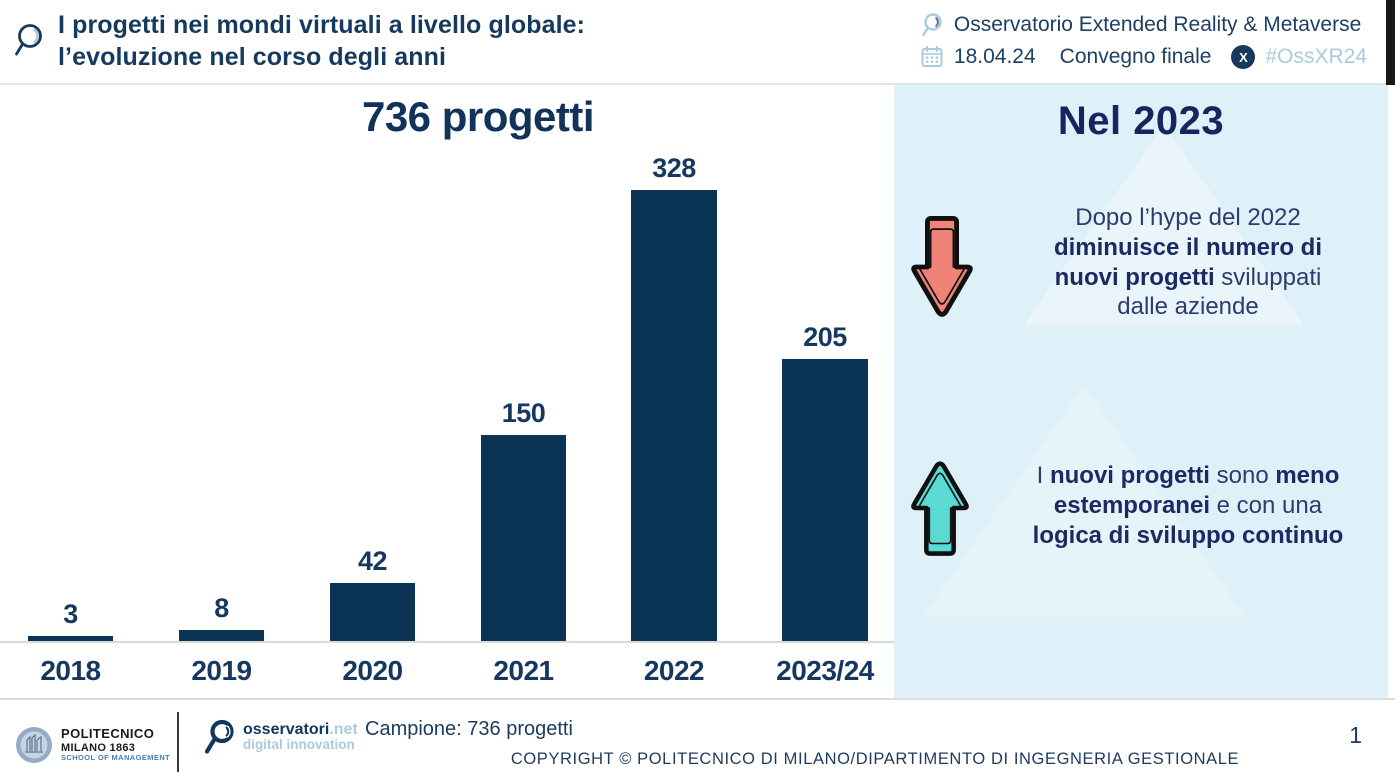 Image resolution: width=1395 pixels, height=783 pixels. What do you see at coordinates (221, 608) in the screenshot?
I see `bar-value-label: 8` at bounding box center [221, 608].